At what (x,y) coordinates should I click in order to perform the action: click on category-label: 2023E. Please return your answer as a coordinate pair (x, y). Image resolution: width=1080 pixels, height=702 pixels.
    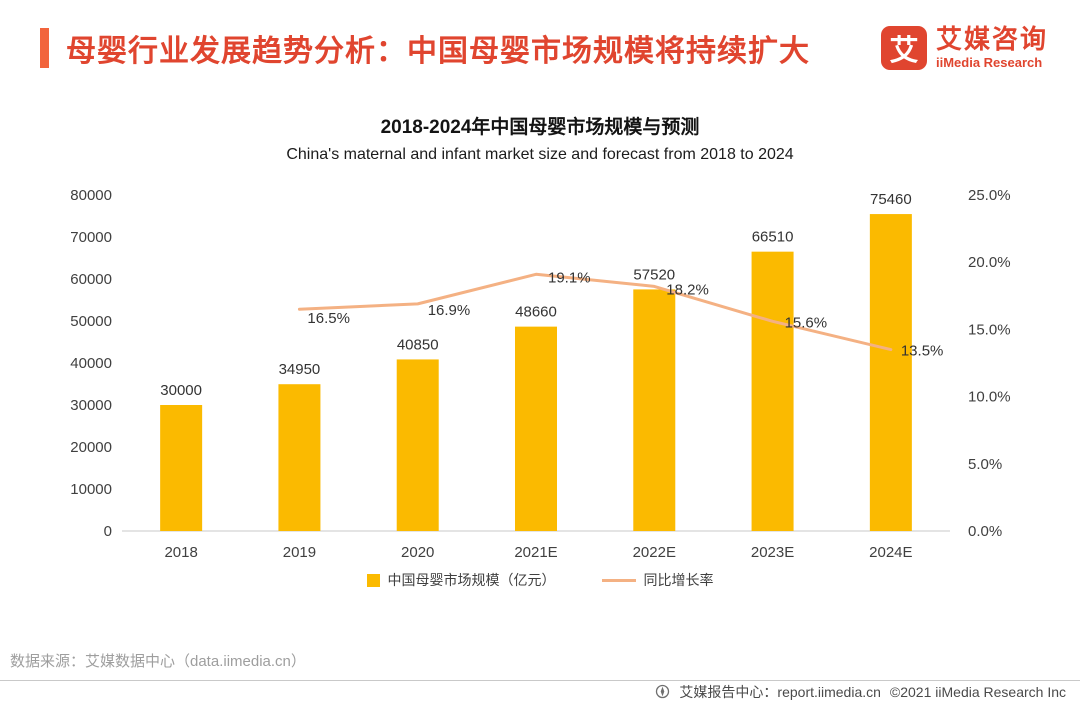
    Looking at the image, I should click on (772, 552).